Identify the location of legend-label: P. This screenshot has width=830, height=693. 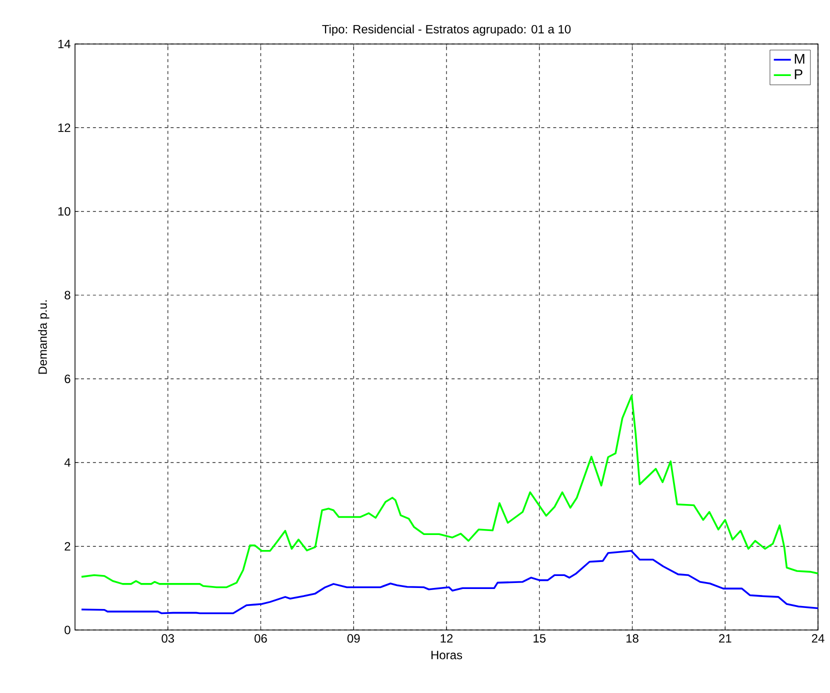
(798, 74).